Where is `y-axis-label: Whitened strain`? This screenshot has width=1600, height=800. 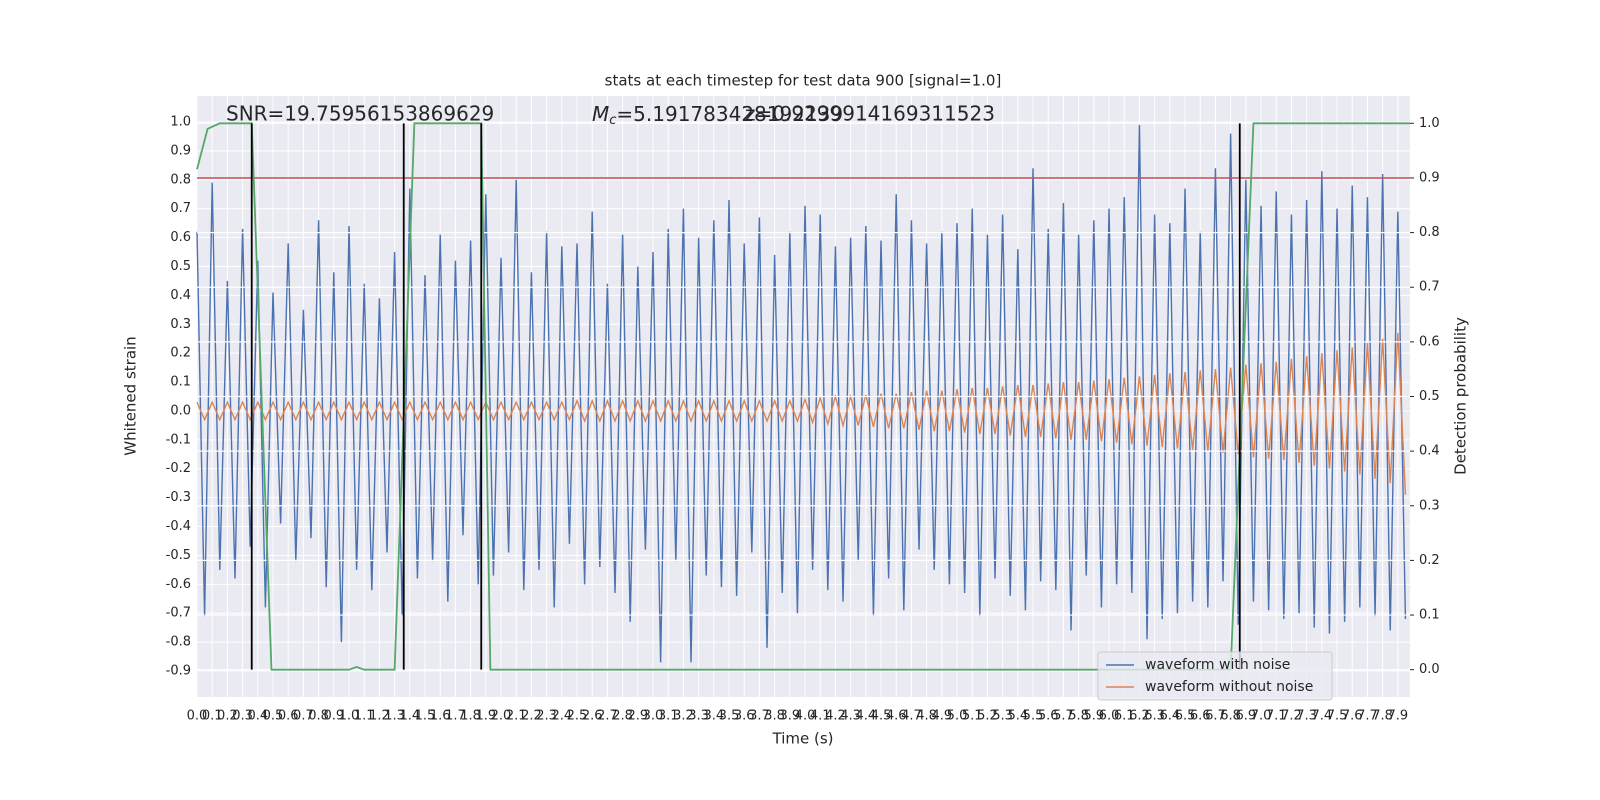
y-axis-label: Whitened strain is located at coordinates (131, 395).